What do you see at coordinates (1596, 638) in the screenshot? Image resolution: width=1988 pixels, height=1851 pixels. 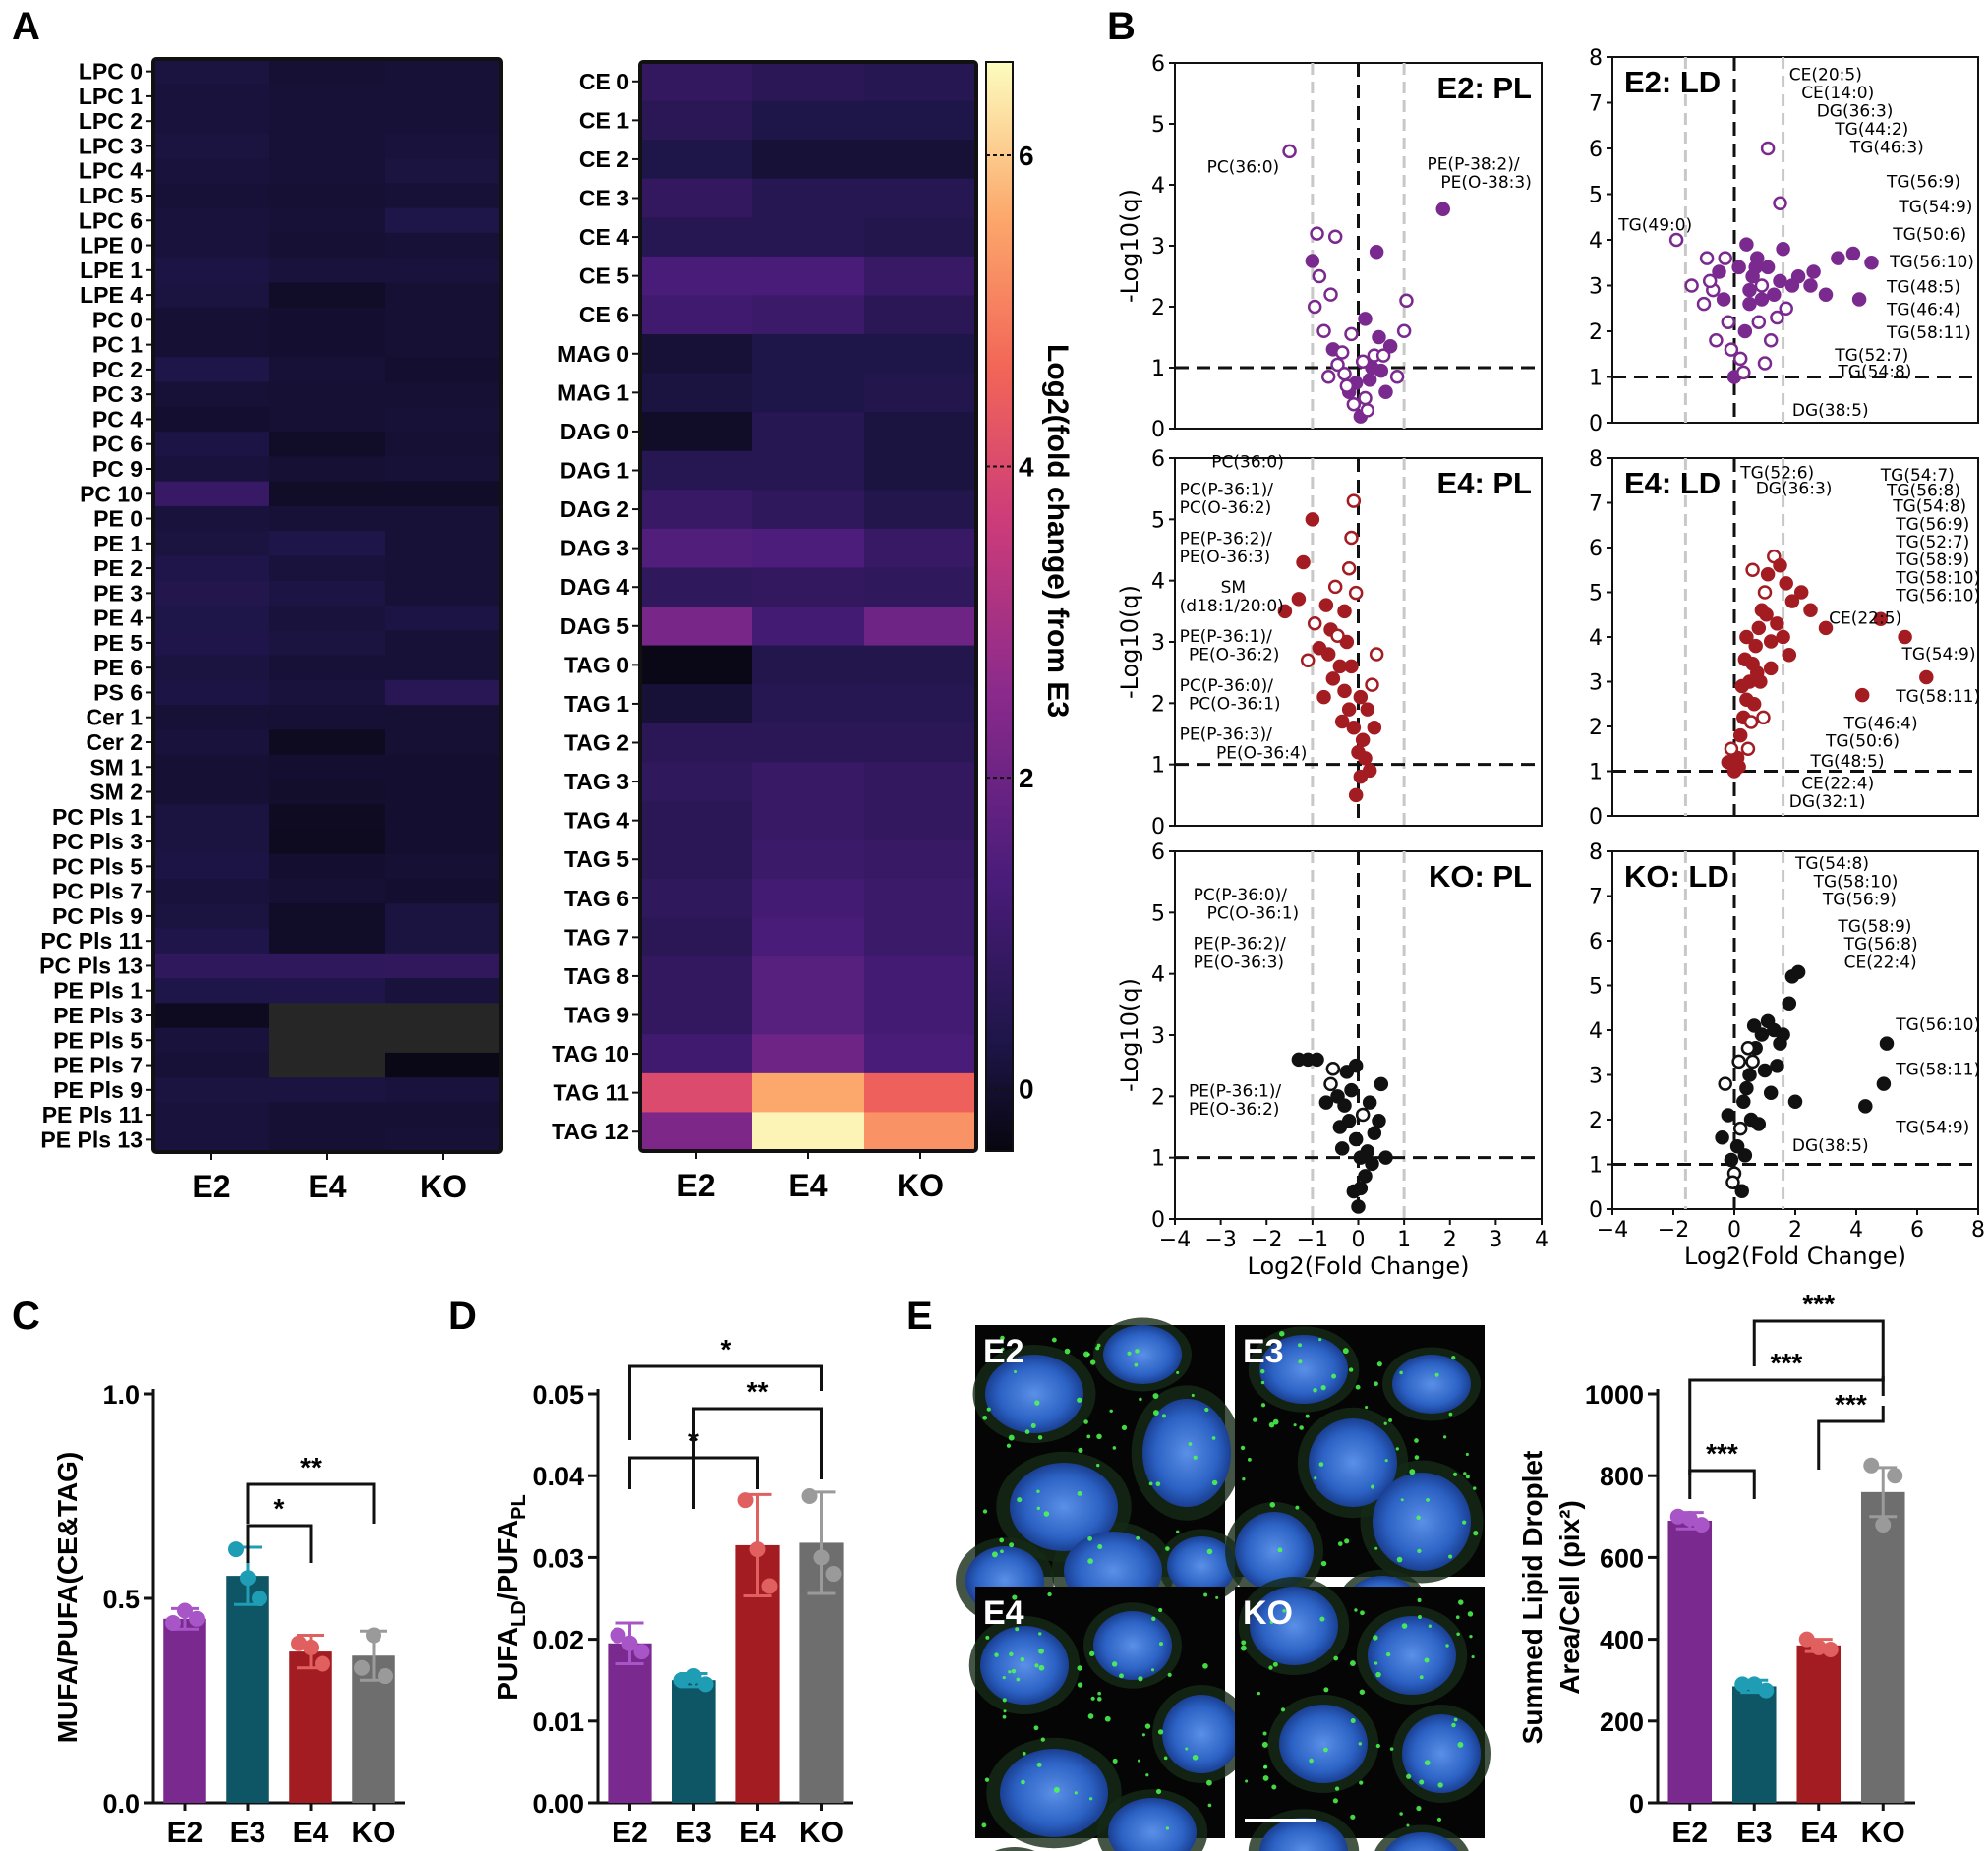 I see `y-tick-label: 4` at bounding box center [1596, 638].